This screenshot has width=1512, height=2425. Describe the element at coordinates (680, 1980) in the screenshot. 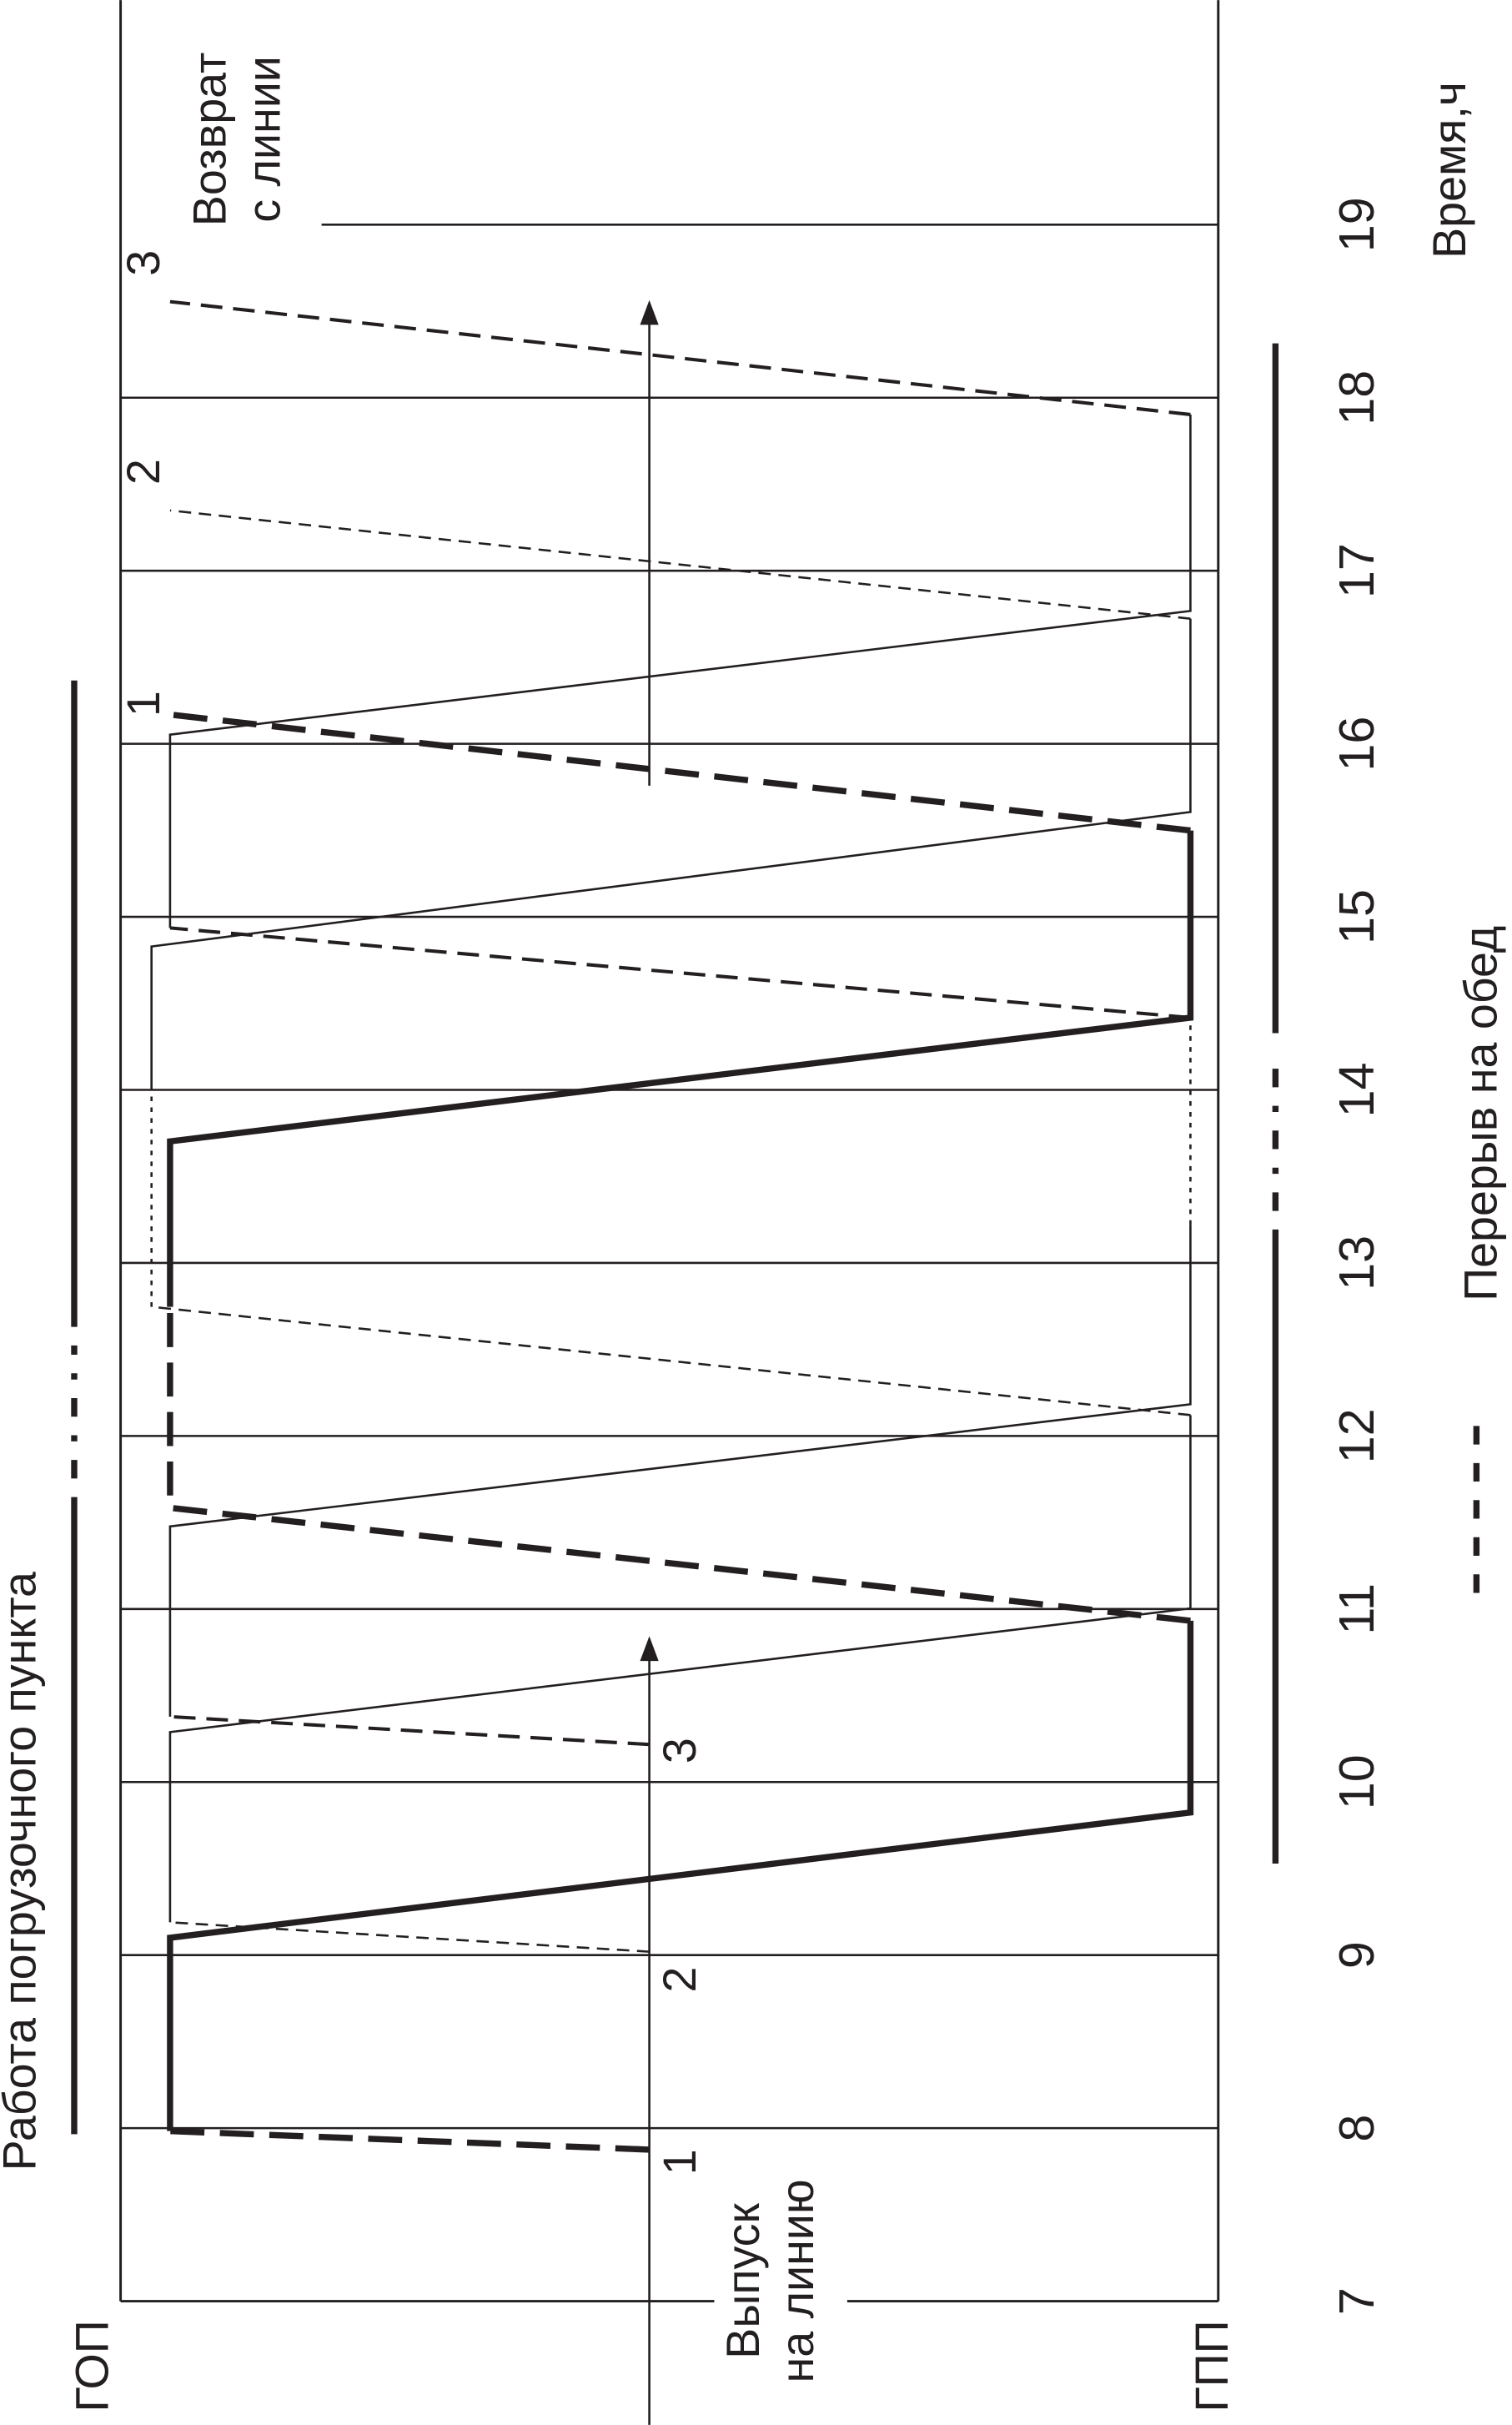

I see `departure-number: 2` at that location.